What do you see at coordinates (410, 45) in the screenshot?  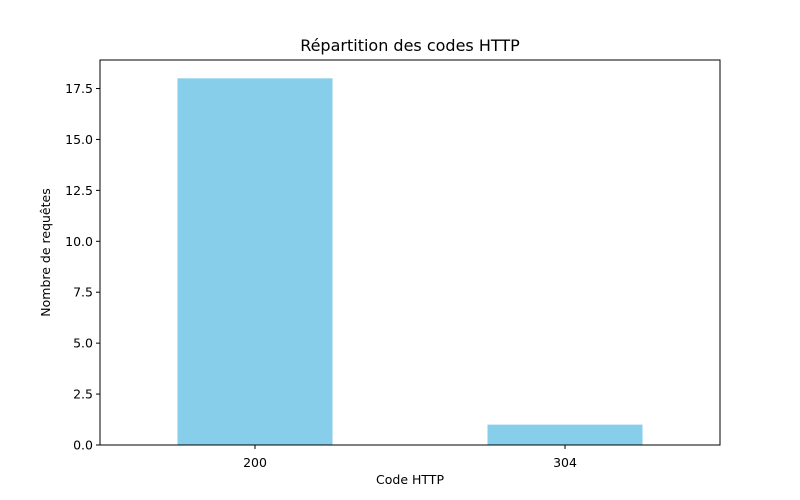 I see `chart-title: Répartition des codes HTTP` at bounding box center [410, 45].